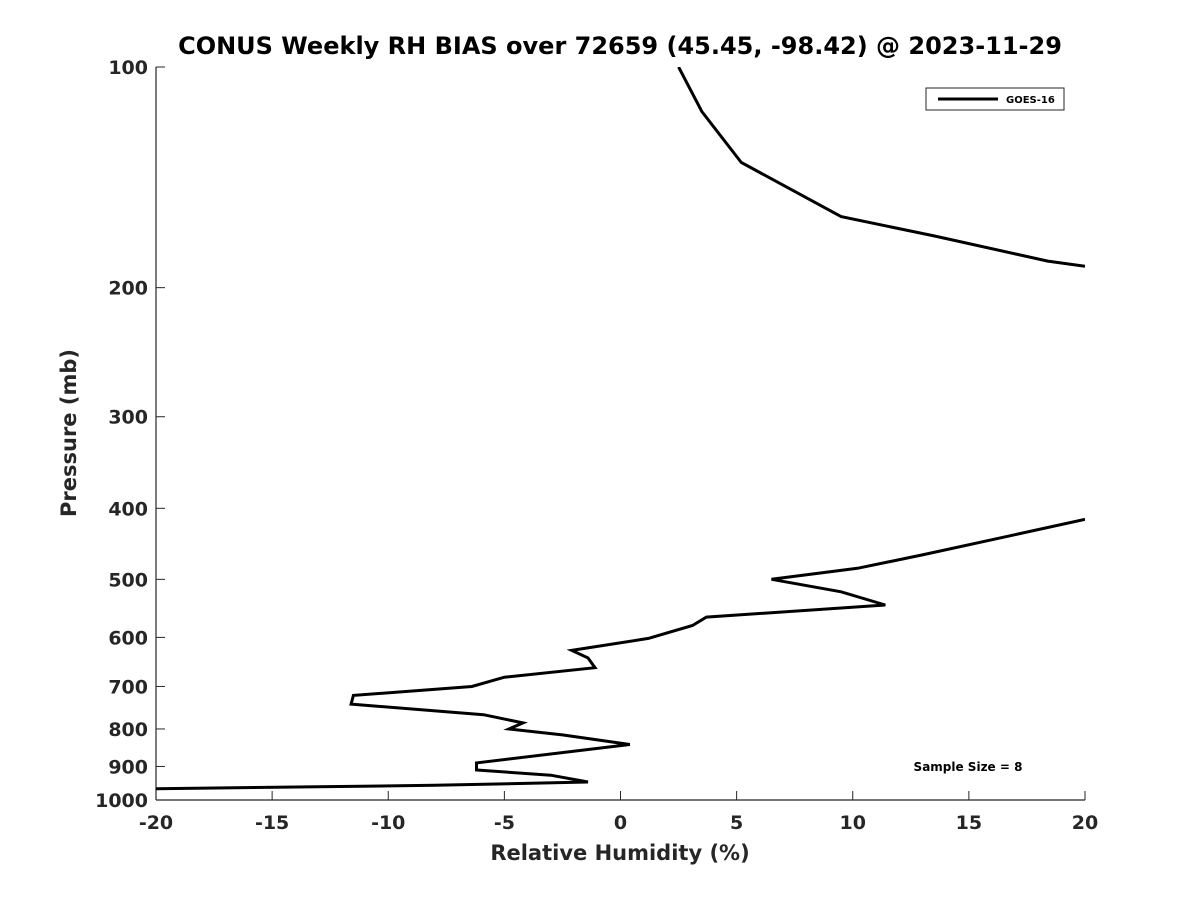 The width and height of the screenshot is (1200, 904). What do you see at coordinates (736, 823) in the screenshot?
I see `x-tick-label: 5` at bounding box center [736, 823].